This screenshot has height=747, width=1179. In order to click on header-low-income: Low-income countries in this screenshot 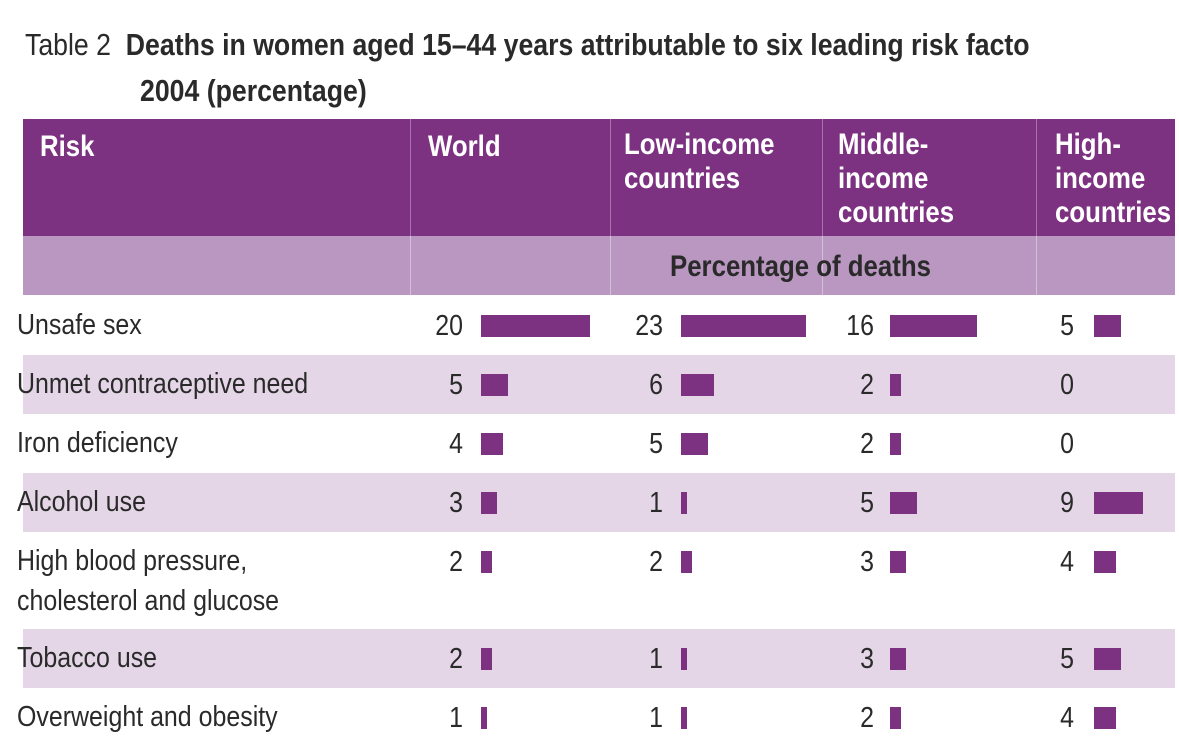, I will do `click(699, 161)`.